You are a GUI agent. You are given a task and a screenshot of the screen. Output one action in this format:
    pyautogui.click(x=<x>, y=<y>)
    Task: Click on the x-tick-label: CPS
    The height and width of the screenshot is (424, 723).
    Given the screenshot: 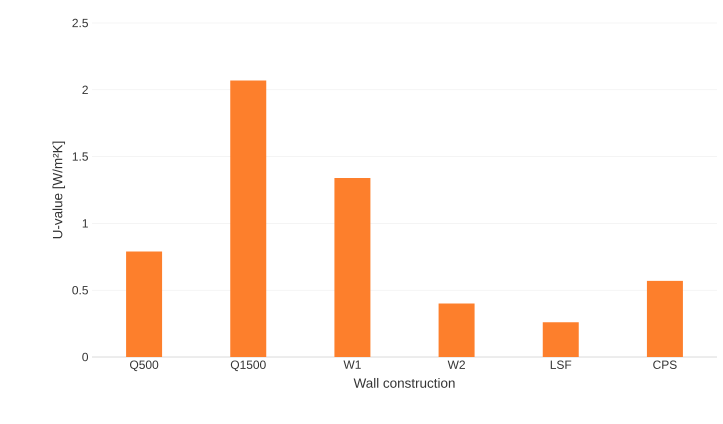 What is the action you would take?
    pyautogui.click(x=665, y=364)
    